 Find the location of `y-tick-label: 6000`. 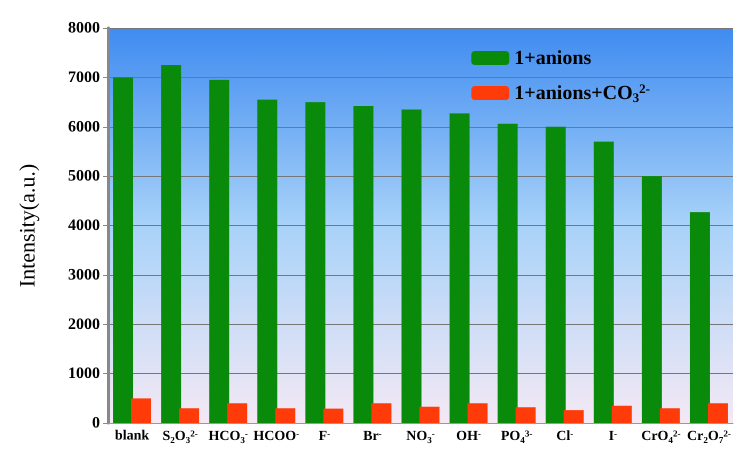

y-tick-label: 6000 is located at coordinates (84, 127).